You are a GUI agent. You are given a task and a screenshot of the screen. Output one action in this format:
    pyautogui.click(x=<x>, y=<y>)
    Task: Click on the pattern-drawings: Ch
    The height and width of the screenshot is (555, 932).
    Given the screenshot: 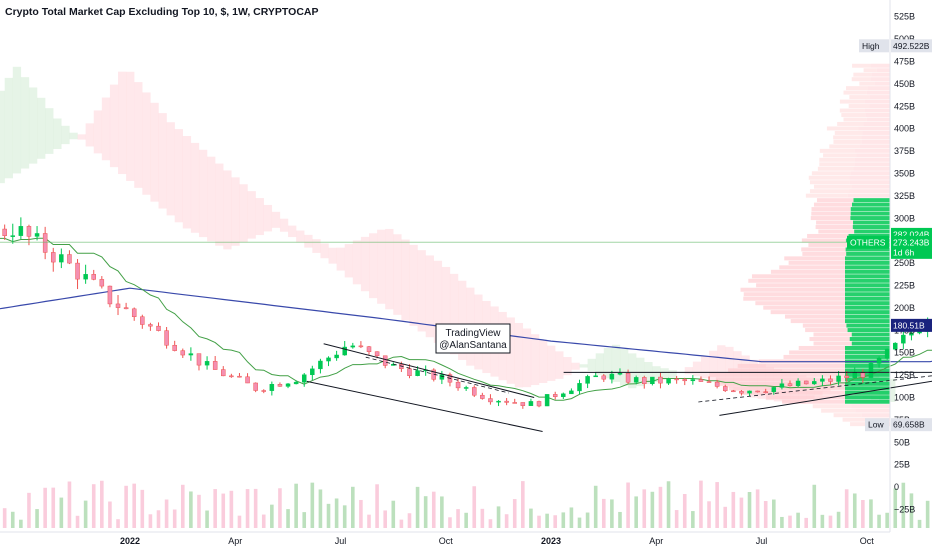 What is the action you would take?
    pyautogui.click(x=619, y=388)
    